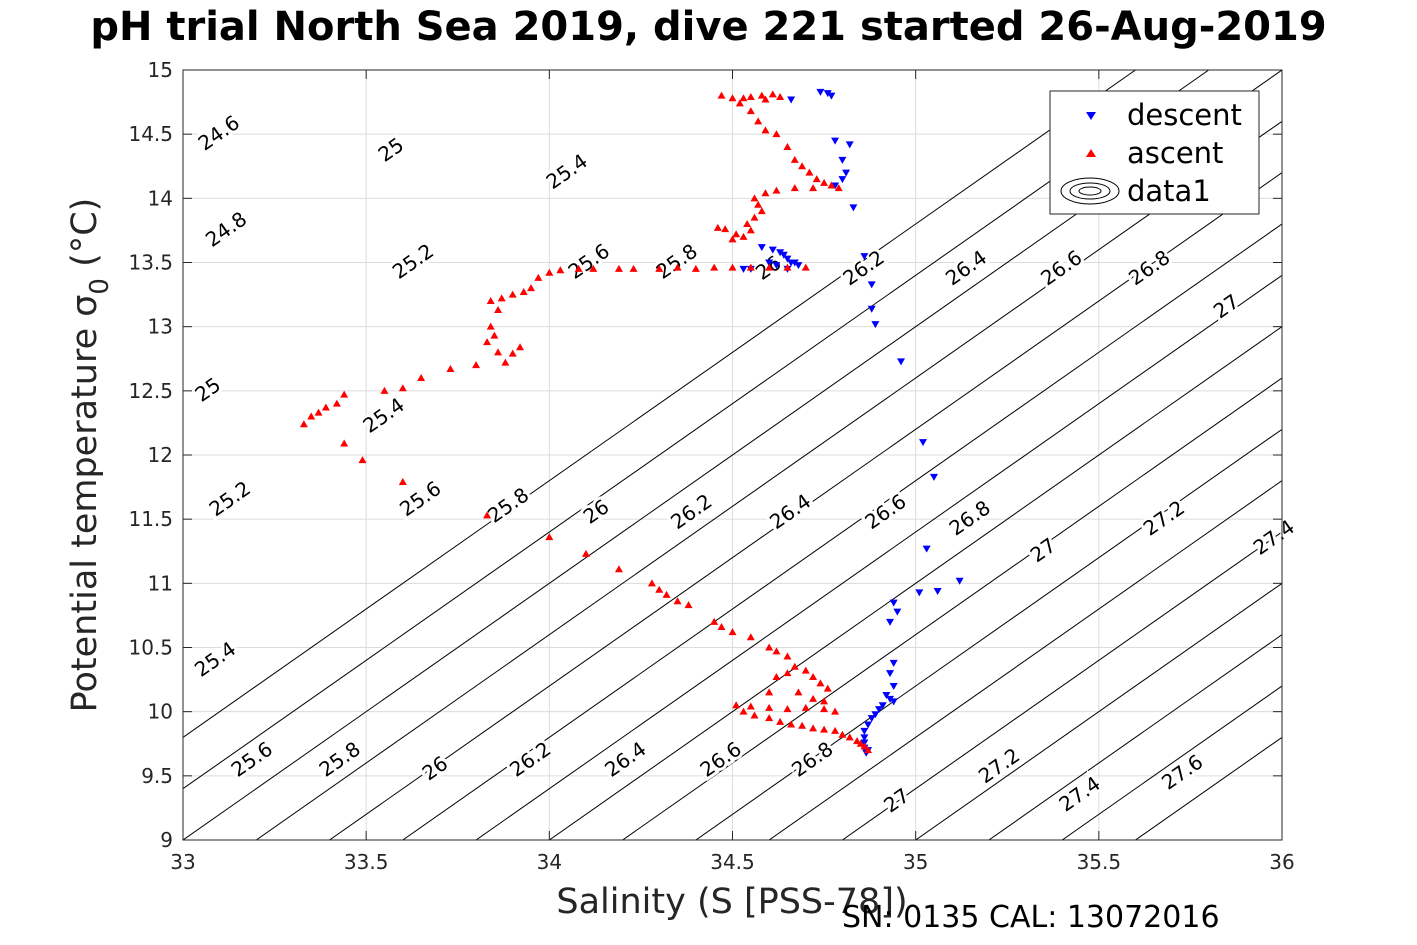  Describe the element at coordinates (85, 504) in the screenshot. I see `y-axis-label-main: Potential temperature σ` at that location.